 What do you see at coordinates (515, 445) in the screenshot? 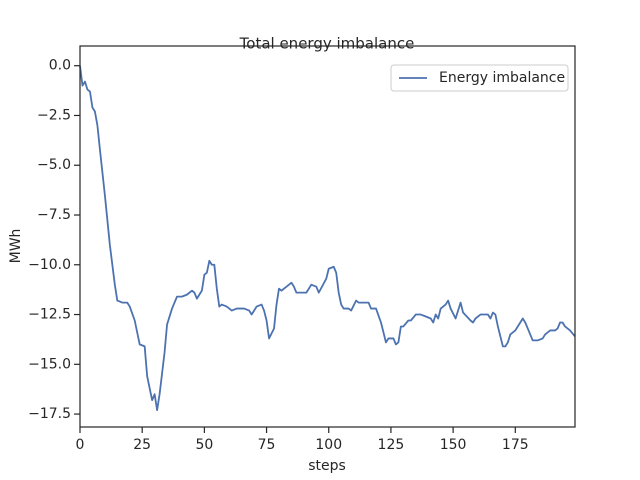
I see `x-tick-label: 175` at bounding box center [515, 445].